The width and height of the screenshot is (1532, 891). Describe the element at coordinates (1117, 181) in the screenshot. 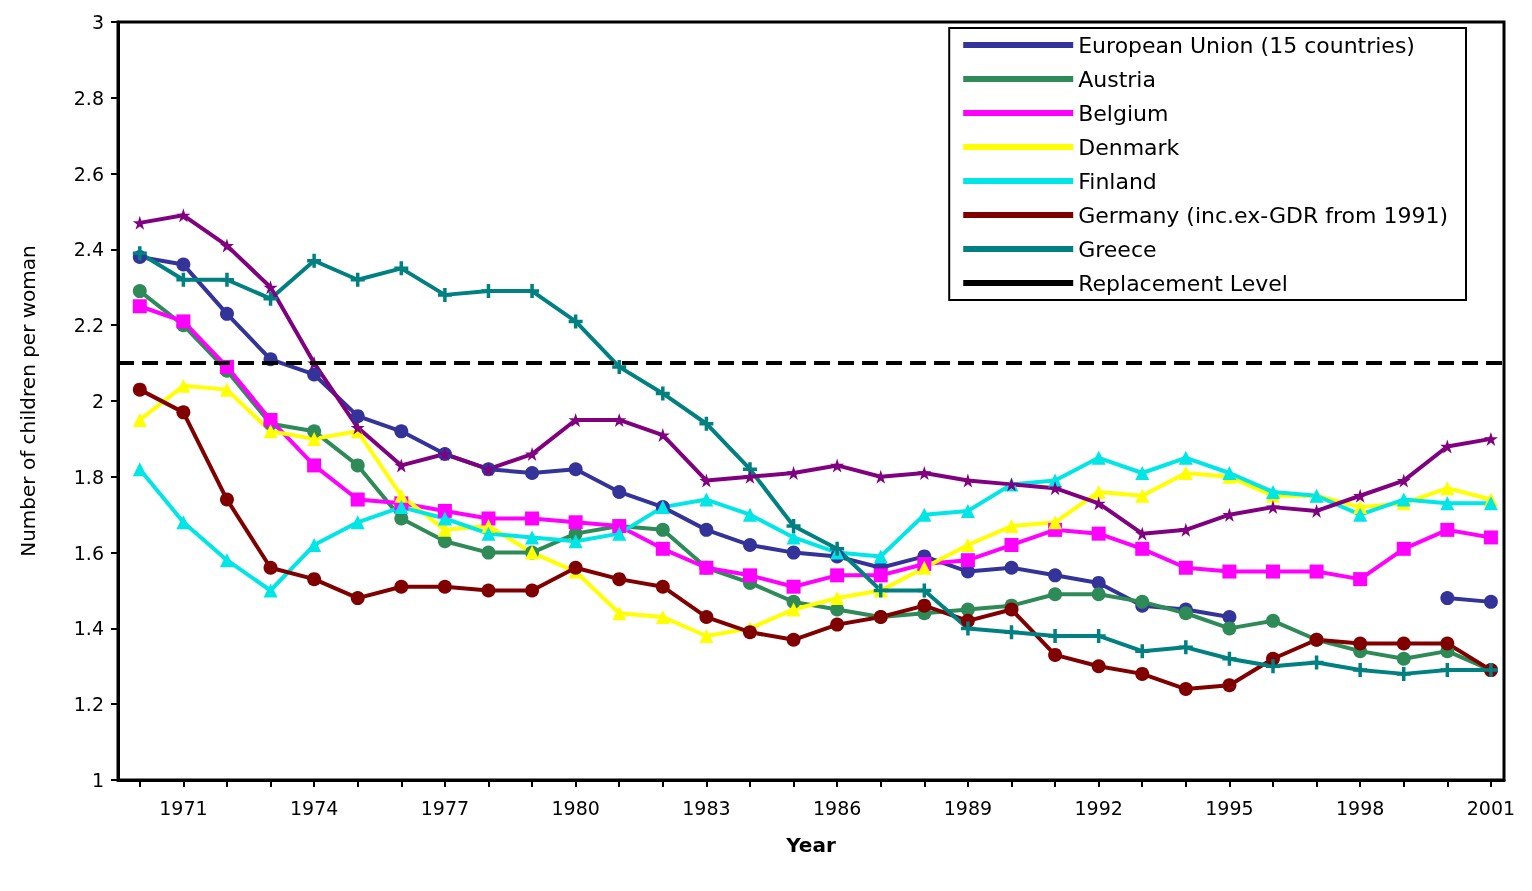

I see `legend-label: Finland` at that location.